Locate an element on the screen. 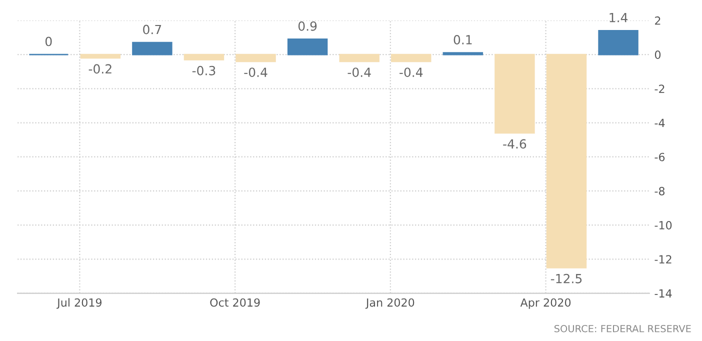 The image size is (702, 341). data-label: 0 is located at coordinates (48, 41).